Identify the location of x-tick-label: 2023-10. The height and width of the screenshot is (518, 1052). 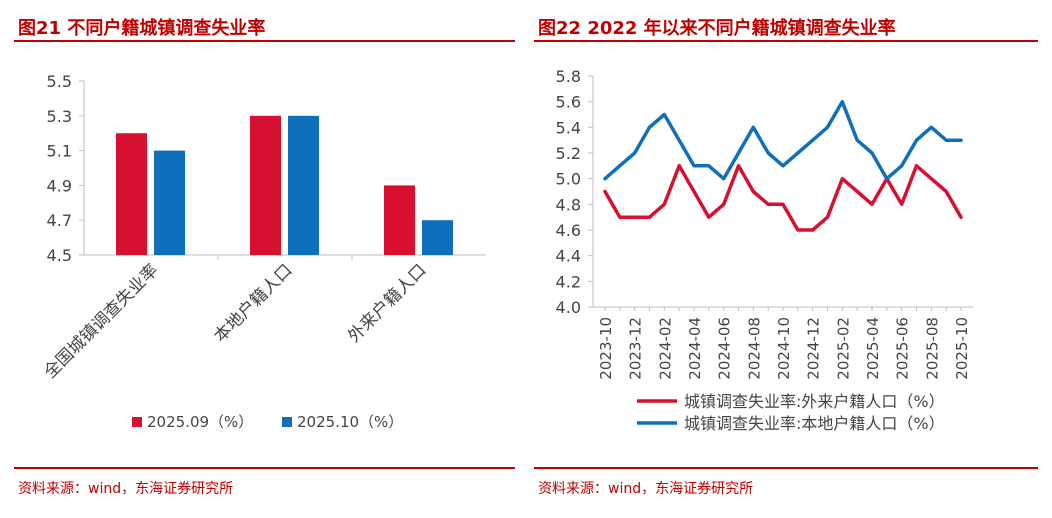
(606, 348).